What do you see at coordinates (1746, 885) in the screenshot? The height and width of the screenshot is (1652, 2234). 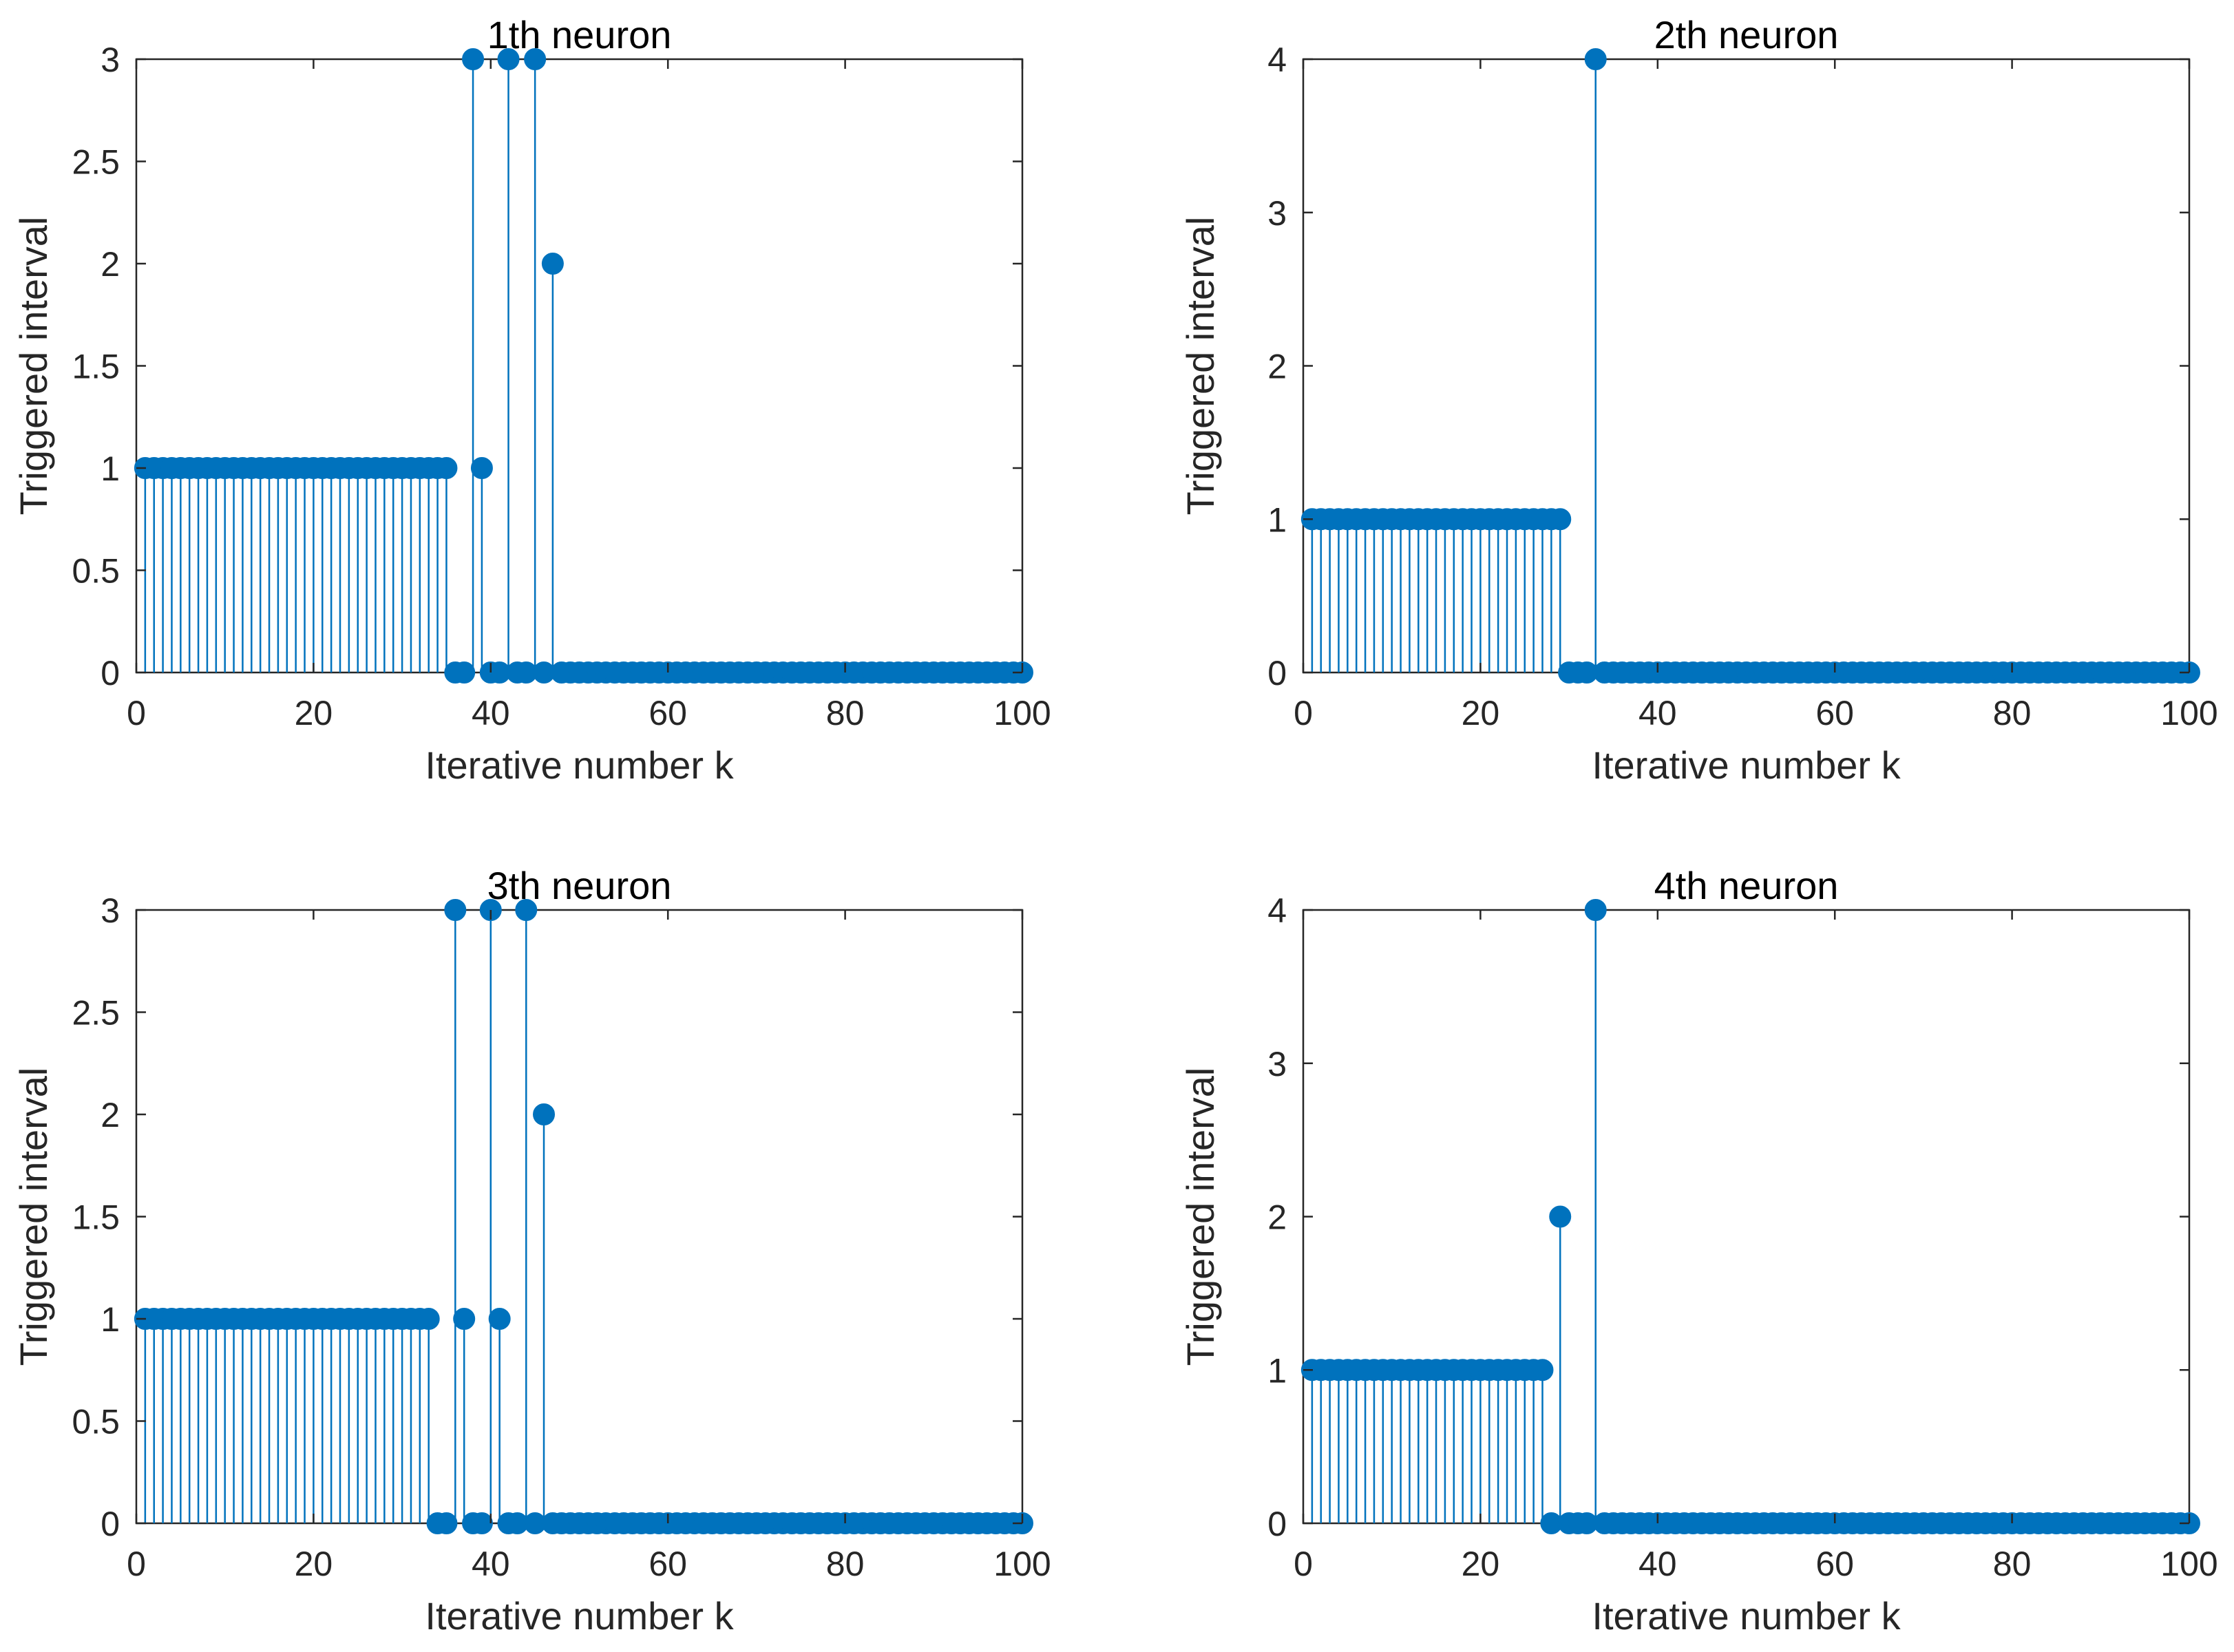 I see `chart-title: 4th neuron` at bounding box center [1746, 885].